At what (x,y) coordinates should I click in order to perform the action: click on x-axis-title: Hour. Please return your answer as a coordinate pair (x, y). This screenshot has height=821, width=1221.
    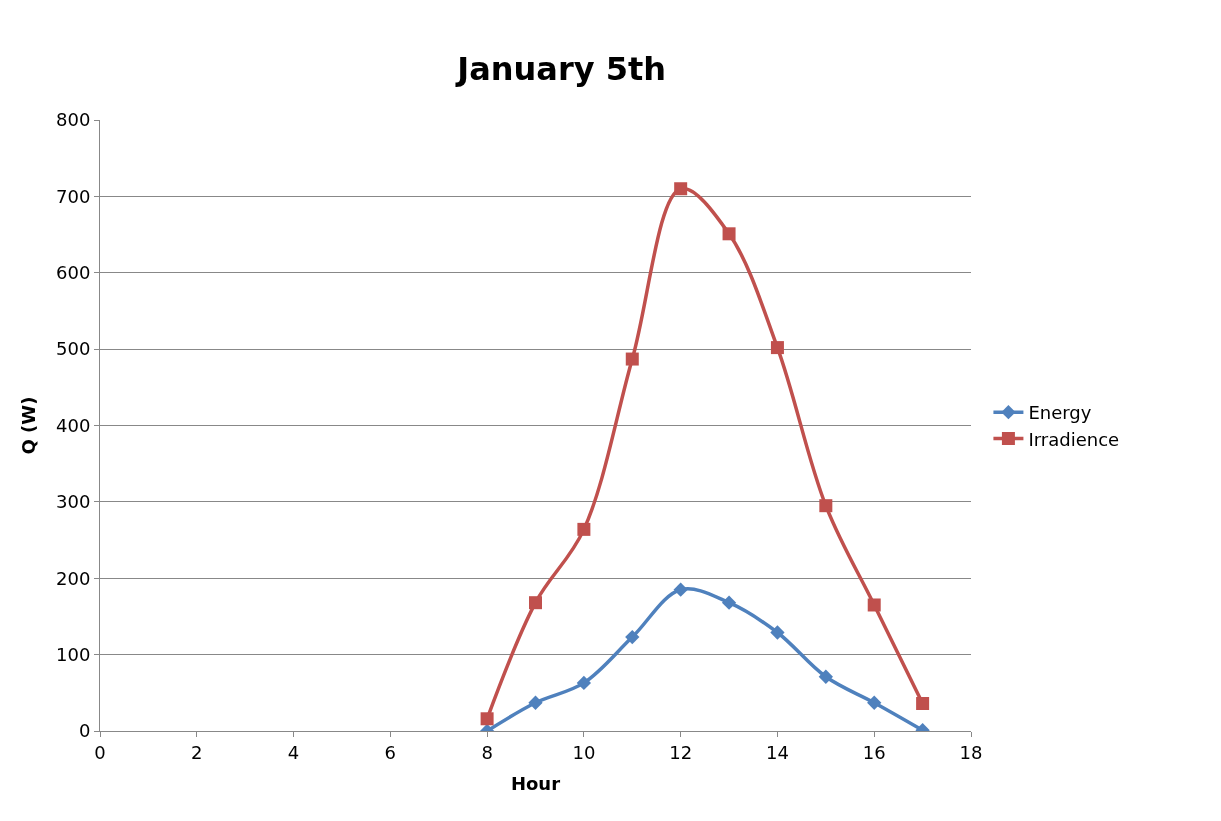
    Looking at the image, I should click on (535, 783).